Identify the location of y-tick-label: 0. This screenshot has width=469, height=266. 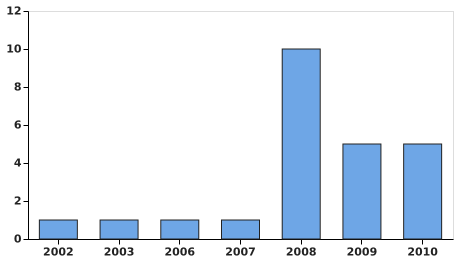
(18, 239).